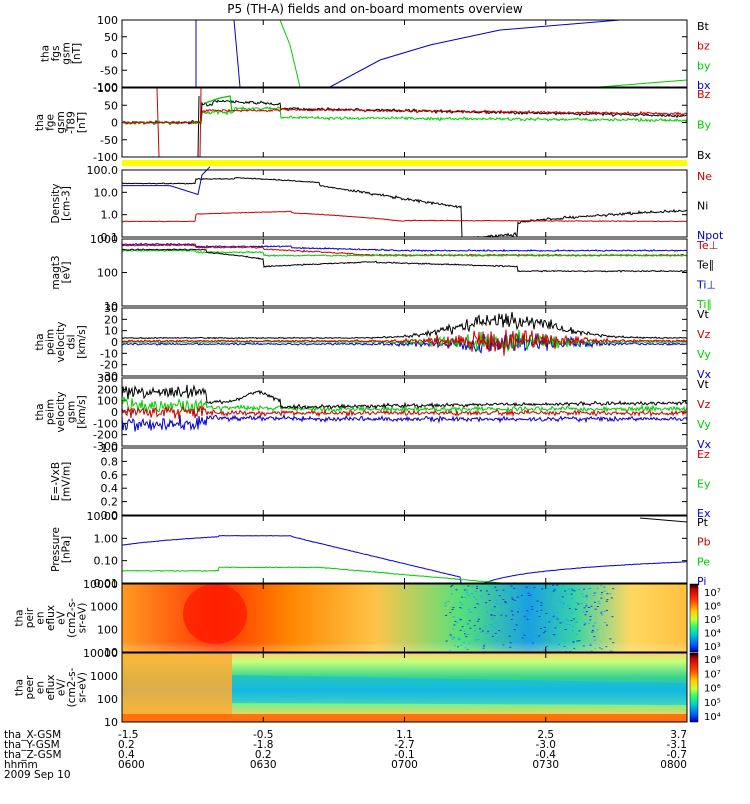  I want to click on ylabel-line: -T89, so click(72, 122).